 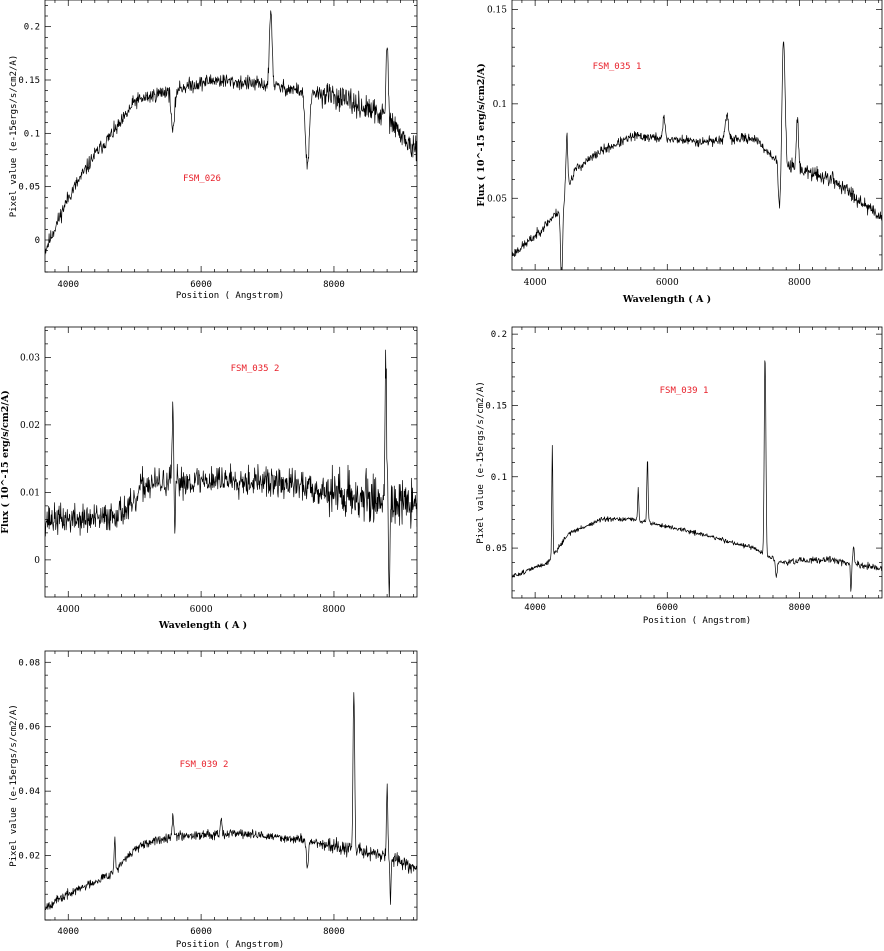 I want to click on y-tick-label: 0.08, so click(x=29, y=663).